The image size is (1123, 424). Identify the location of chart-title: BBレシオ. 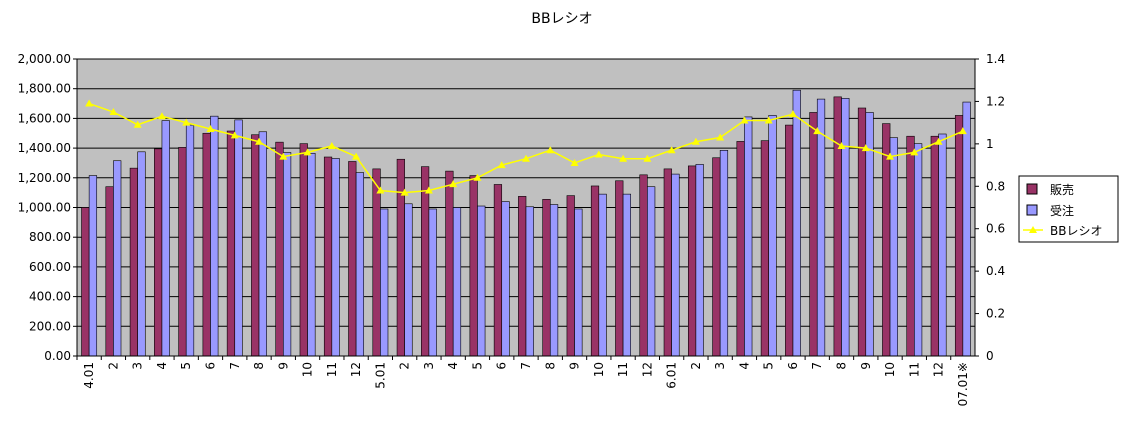
(561, 19).